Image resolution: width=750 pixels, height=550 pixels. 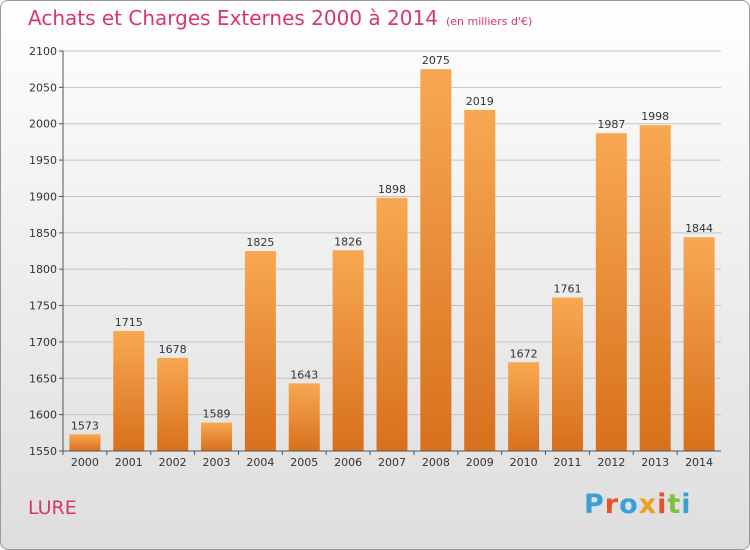 I want to click on data-label-2005: 1643, so click(x=304, y=374).